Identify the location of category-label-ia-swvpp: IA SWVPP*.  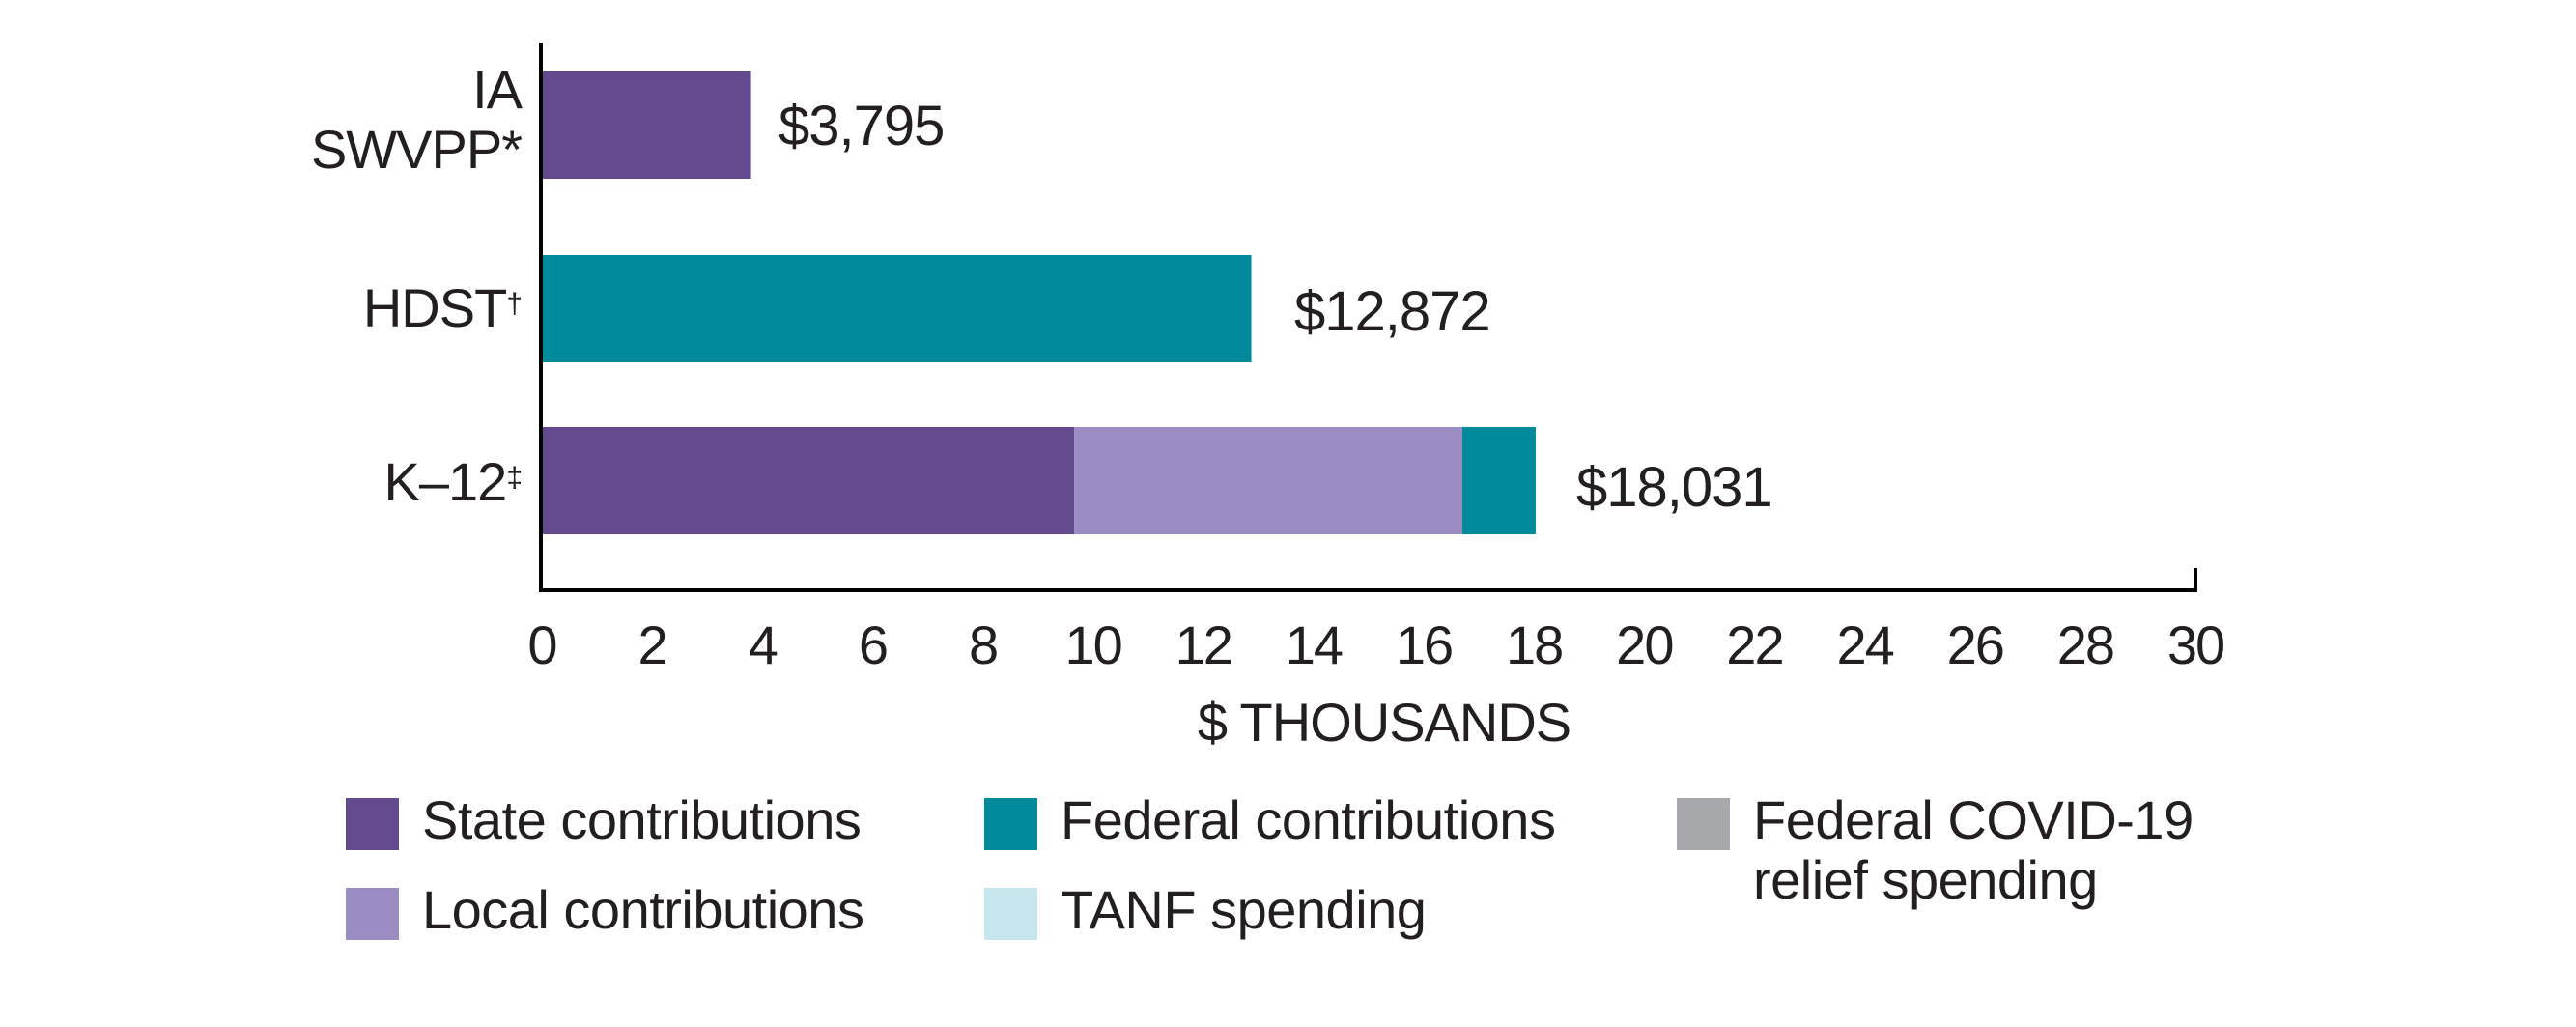
(329, 119).